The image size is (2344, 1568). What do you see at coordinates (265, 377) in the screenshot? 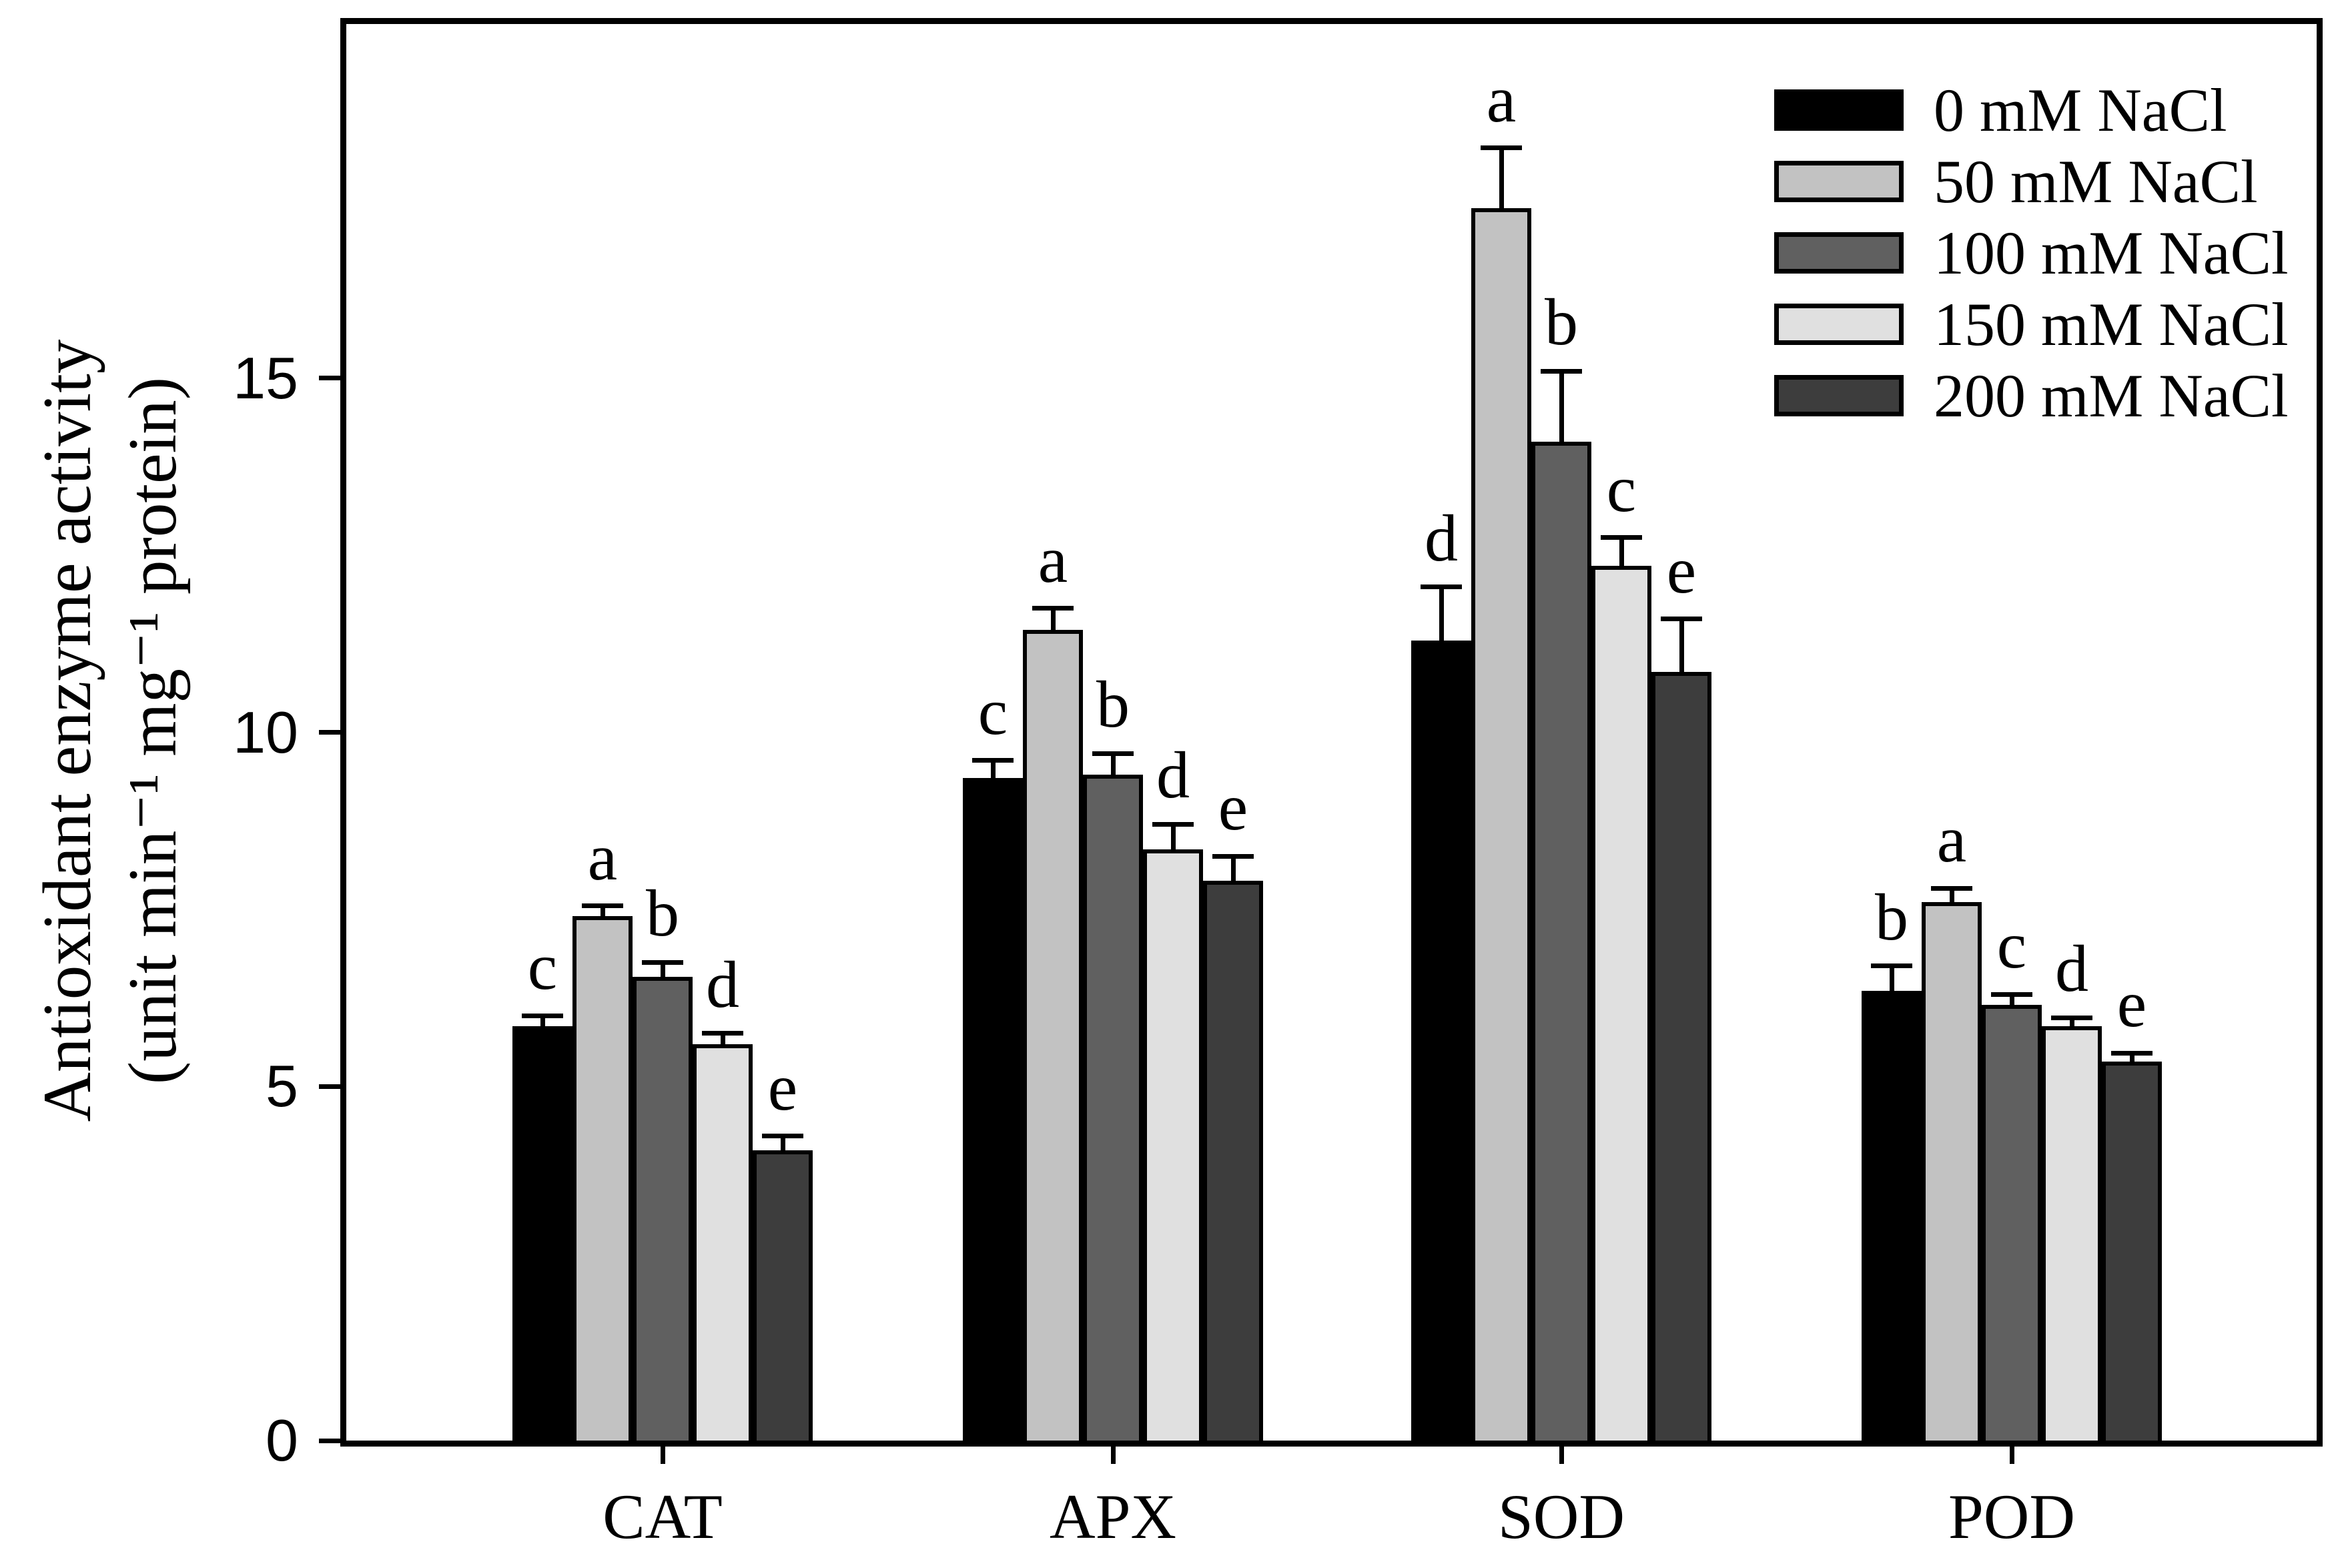
I see `y-tick-label: 15` at bounding box center [265, 377].